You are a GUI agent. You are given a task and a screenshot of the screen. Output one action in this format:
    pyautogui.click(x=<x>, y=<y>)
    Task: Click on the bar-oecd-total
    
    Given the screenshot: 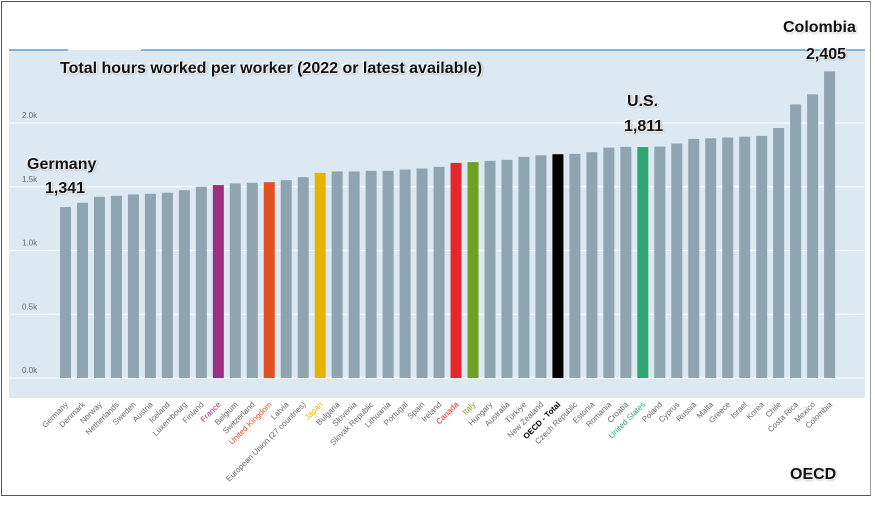 What is the action you would take?
    pyautogui.click(x=558, y=266)
    